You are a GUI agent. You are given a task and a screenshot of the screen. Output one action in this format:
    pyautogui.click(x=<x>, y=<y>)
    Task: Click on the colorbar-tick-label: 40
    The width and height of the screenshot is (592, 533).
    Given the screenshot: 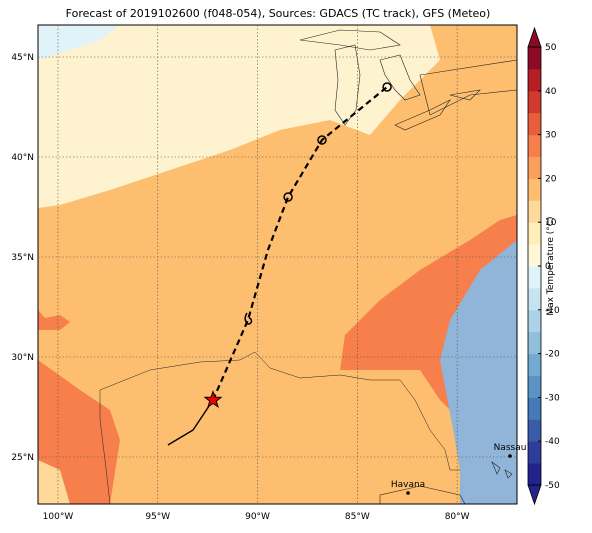 What is the action you would take?
    pyautogui.click(x=551, y=92)
    